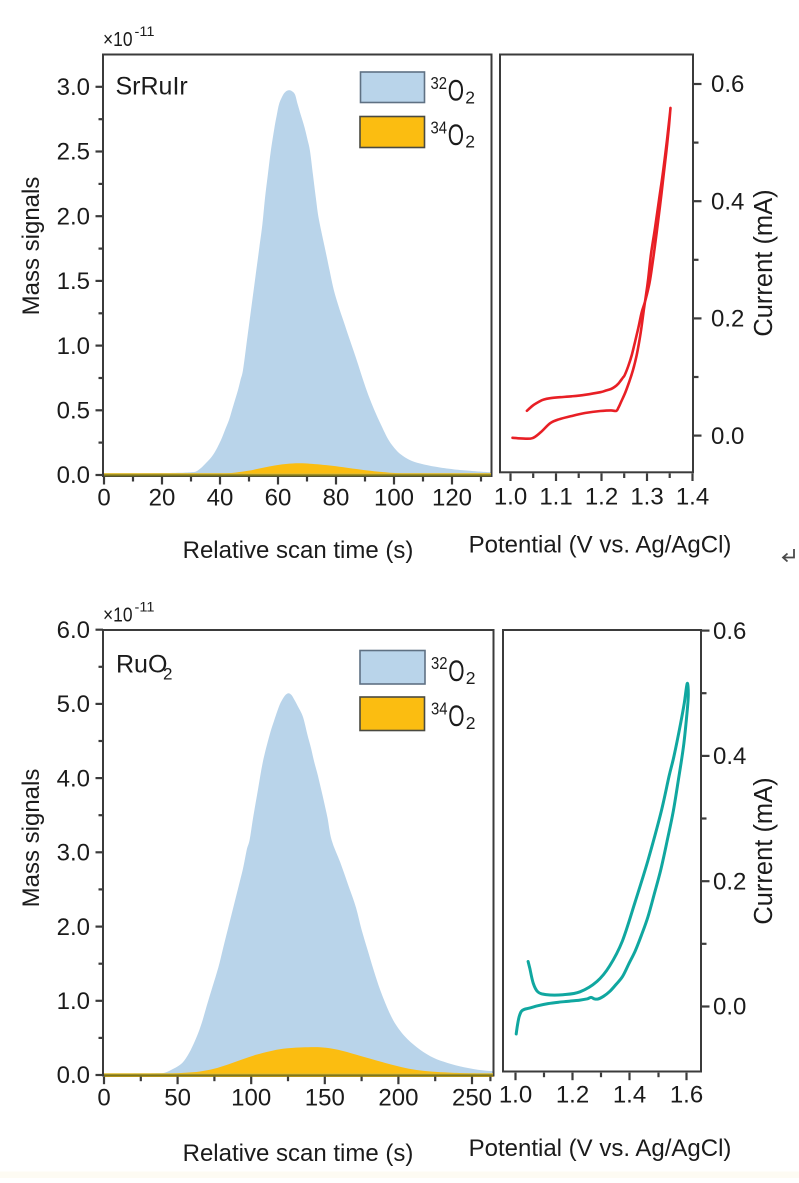 The image size is (799, 1183). Describe the element at coordinates (278, 498) in the screenshot. I see `svg-text: 60` at that location.